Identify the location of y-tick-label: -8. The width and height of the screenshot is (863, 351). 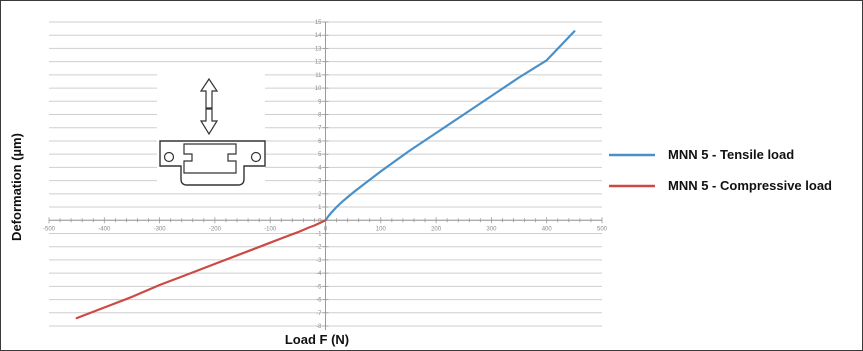
(319, 327).